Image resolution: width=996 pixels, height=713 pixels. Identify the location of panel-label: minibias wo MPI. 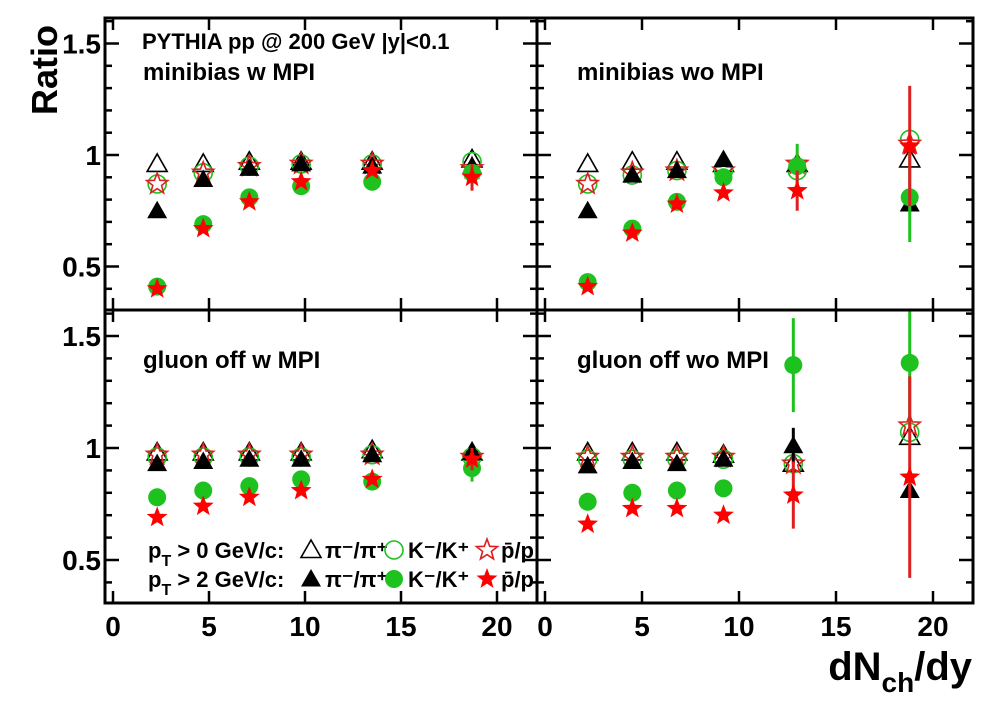
(670, 72).